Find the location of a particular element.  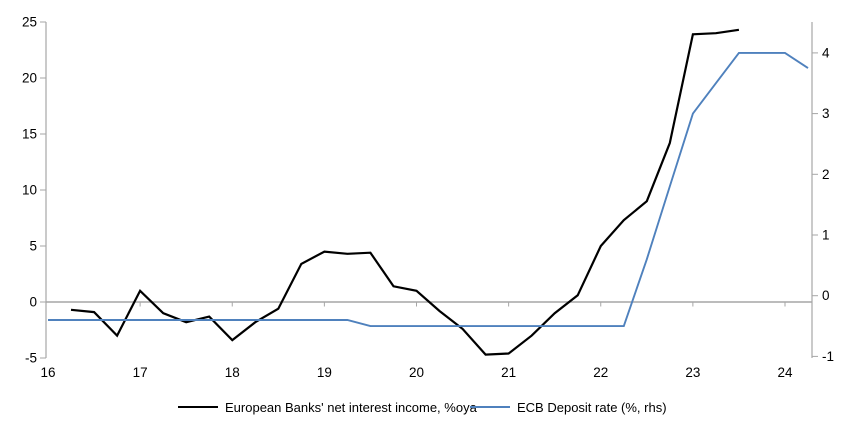

x-axis-label: 20 is located at coordinates (416, 372).